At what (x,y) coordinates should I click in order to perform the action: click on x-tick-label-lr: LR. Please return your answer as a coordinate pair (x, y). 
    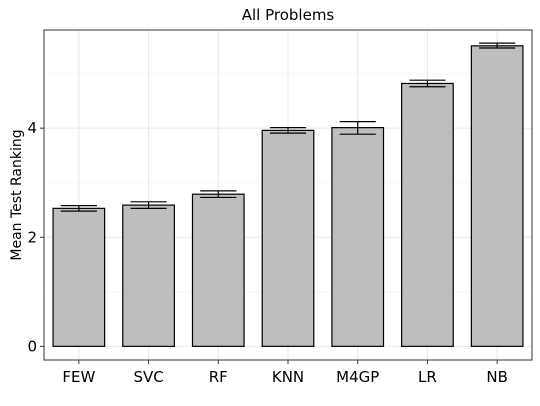
    Looking at the image, I should click on (427, 377).